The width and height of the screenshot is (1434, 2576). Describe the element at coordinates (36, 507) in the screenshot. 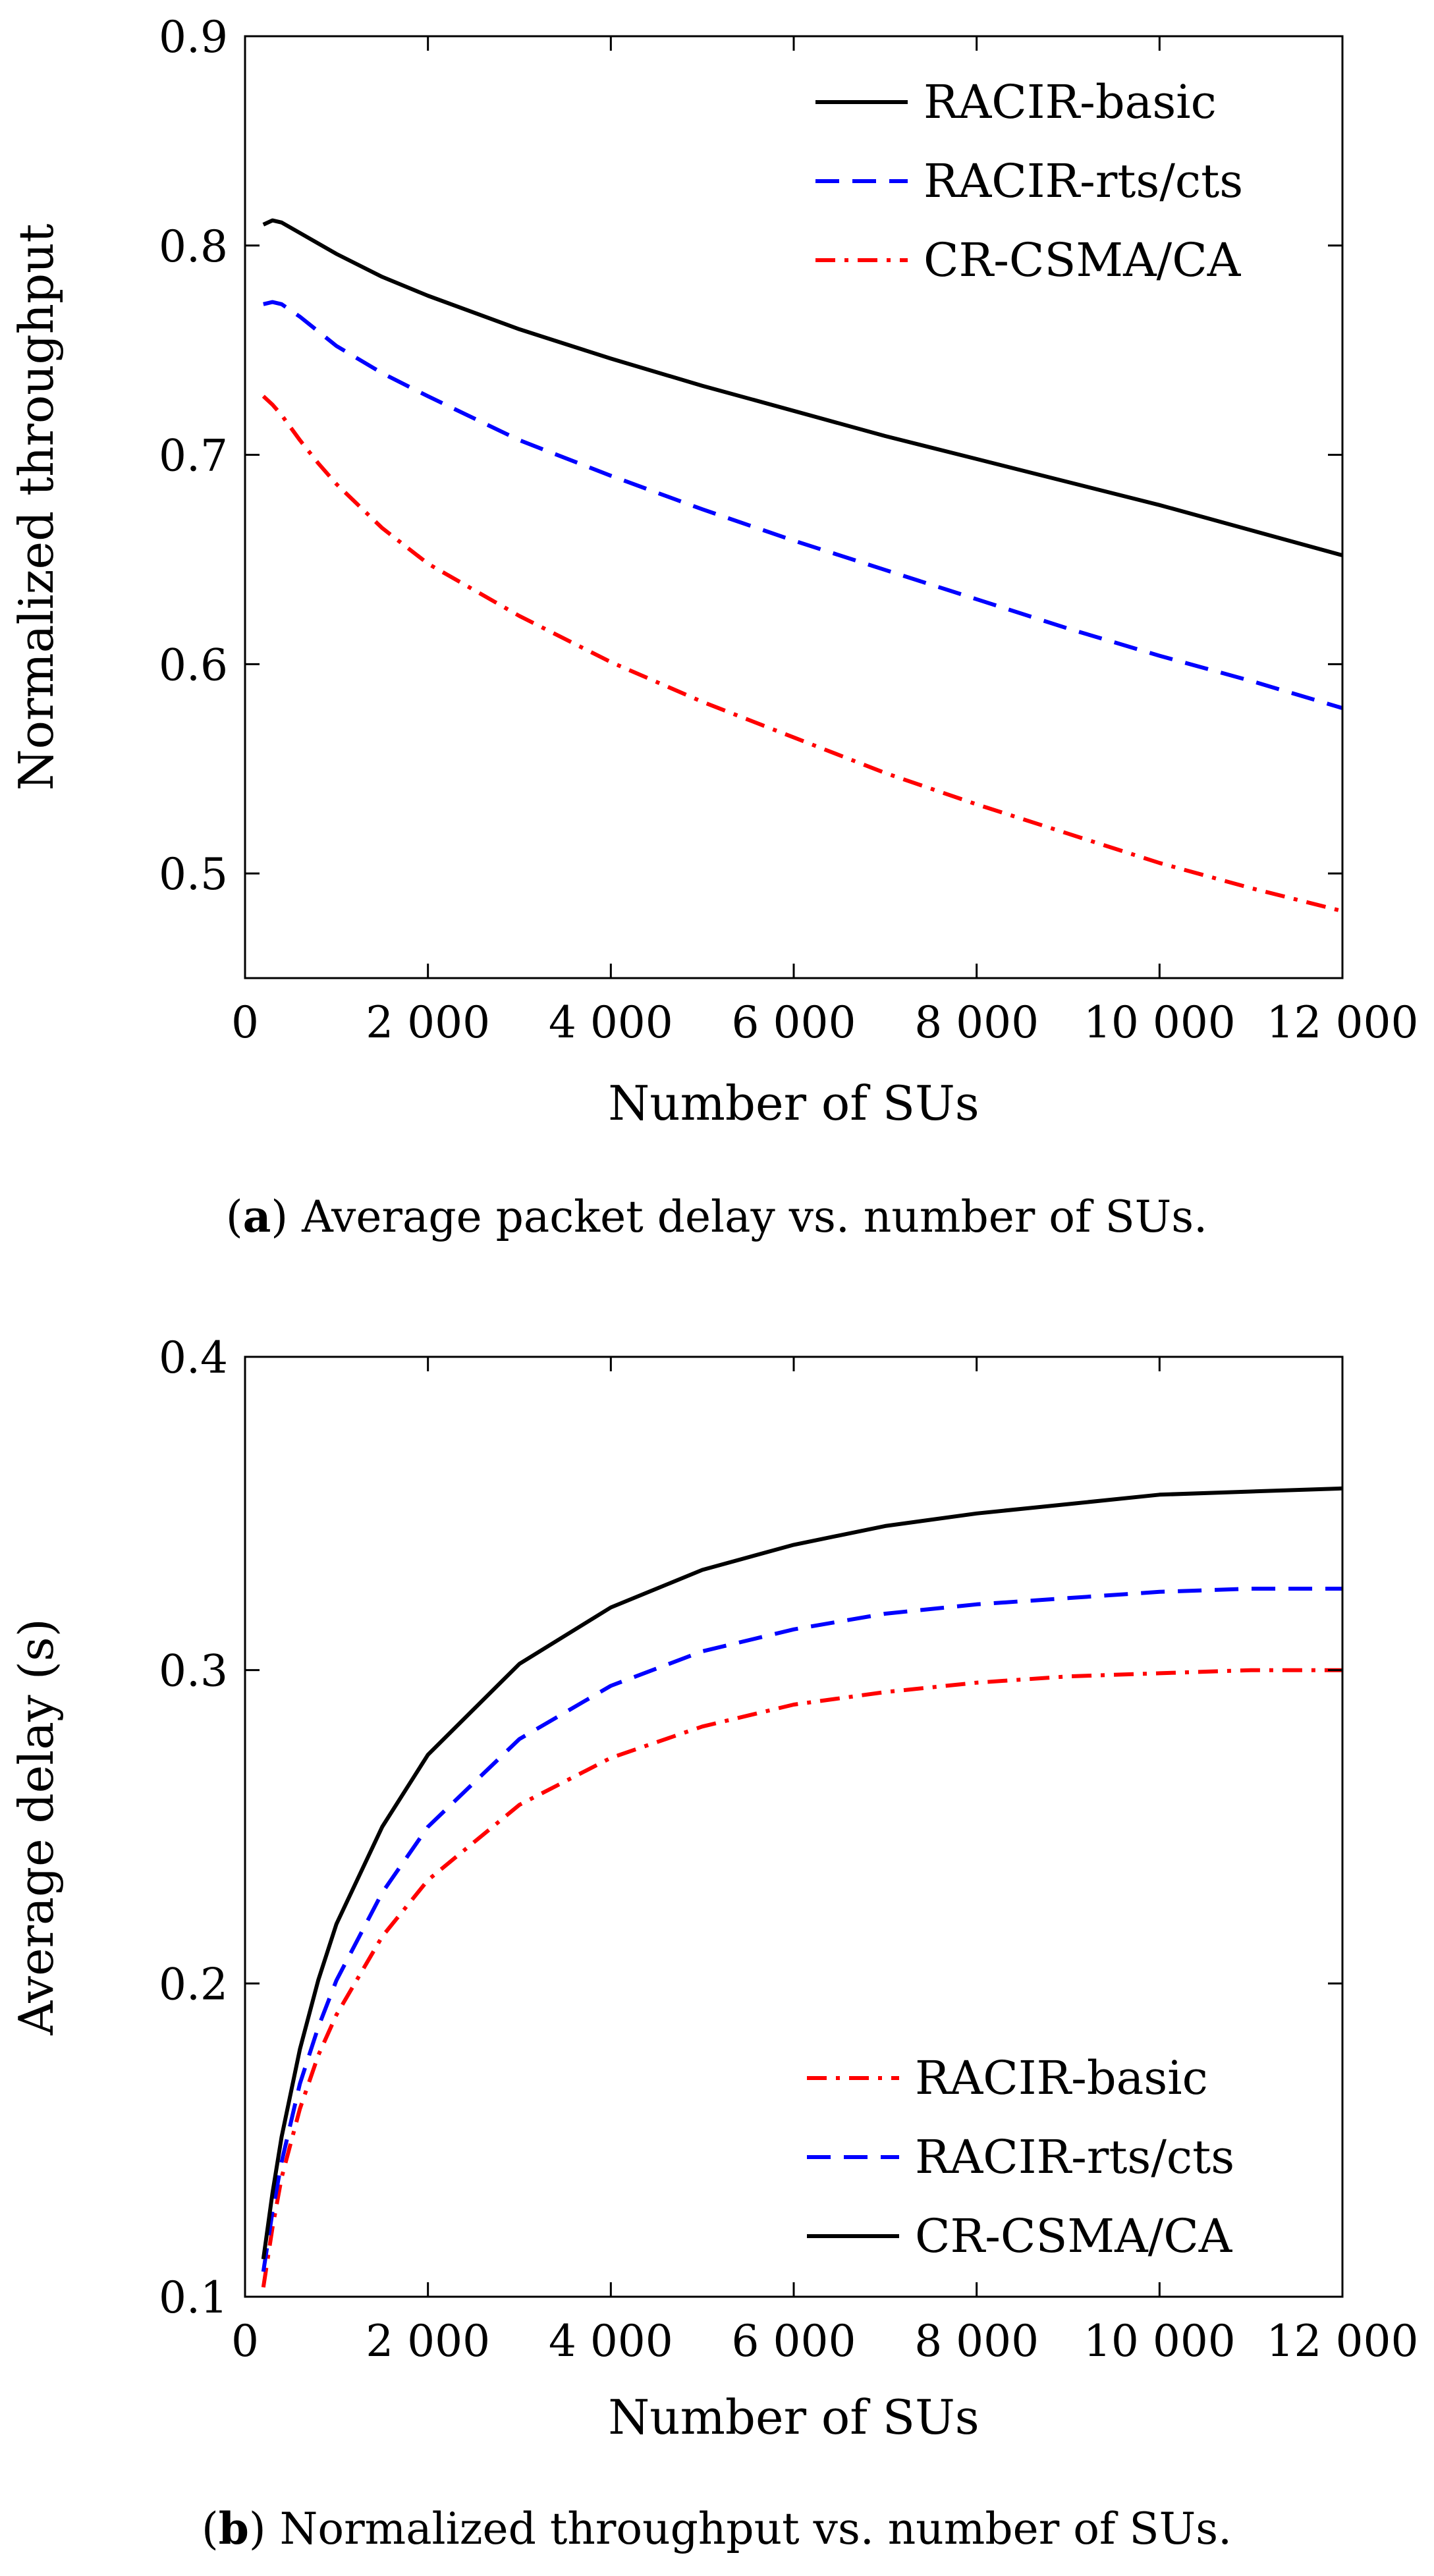

I see `y-axis-label: Normalized throughput` at that location.